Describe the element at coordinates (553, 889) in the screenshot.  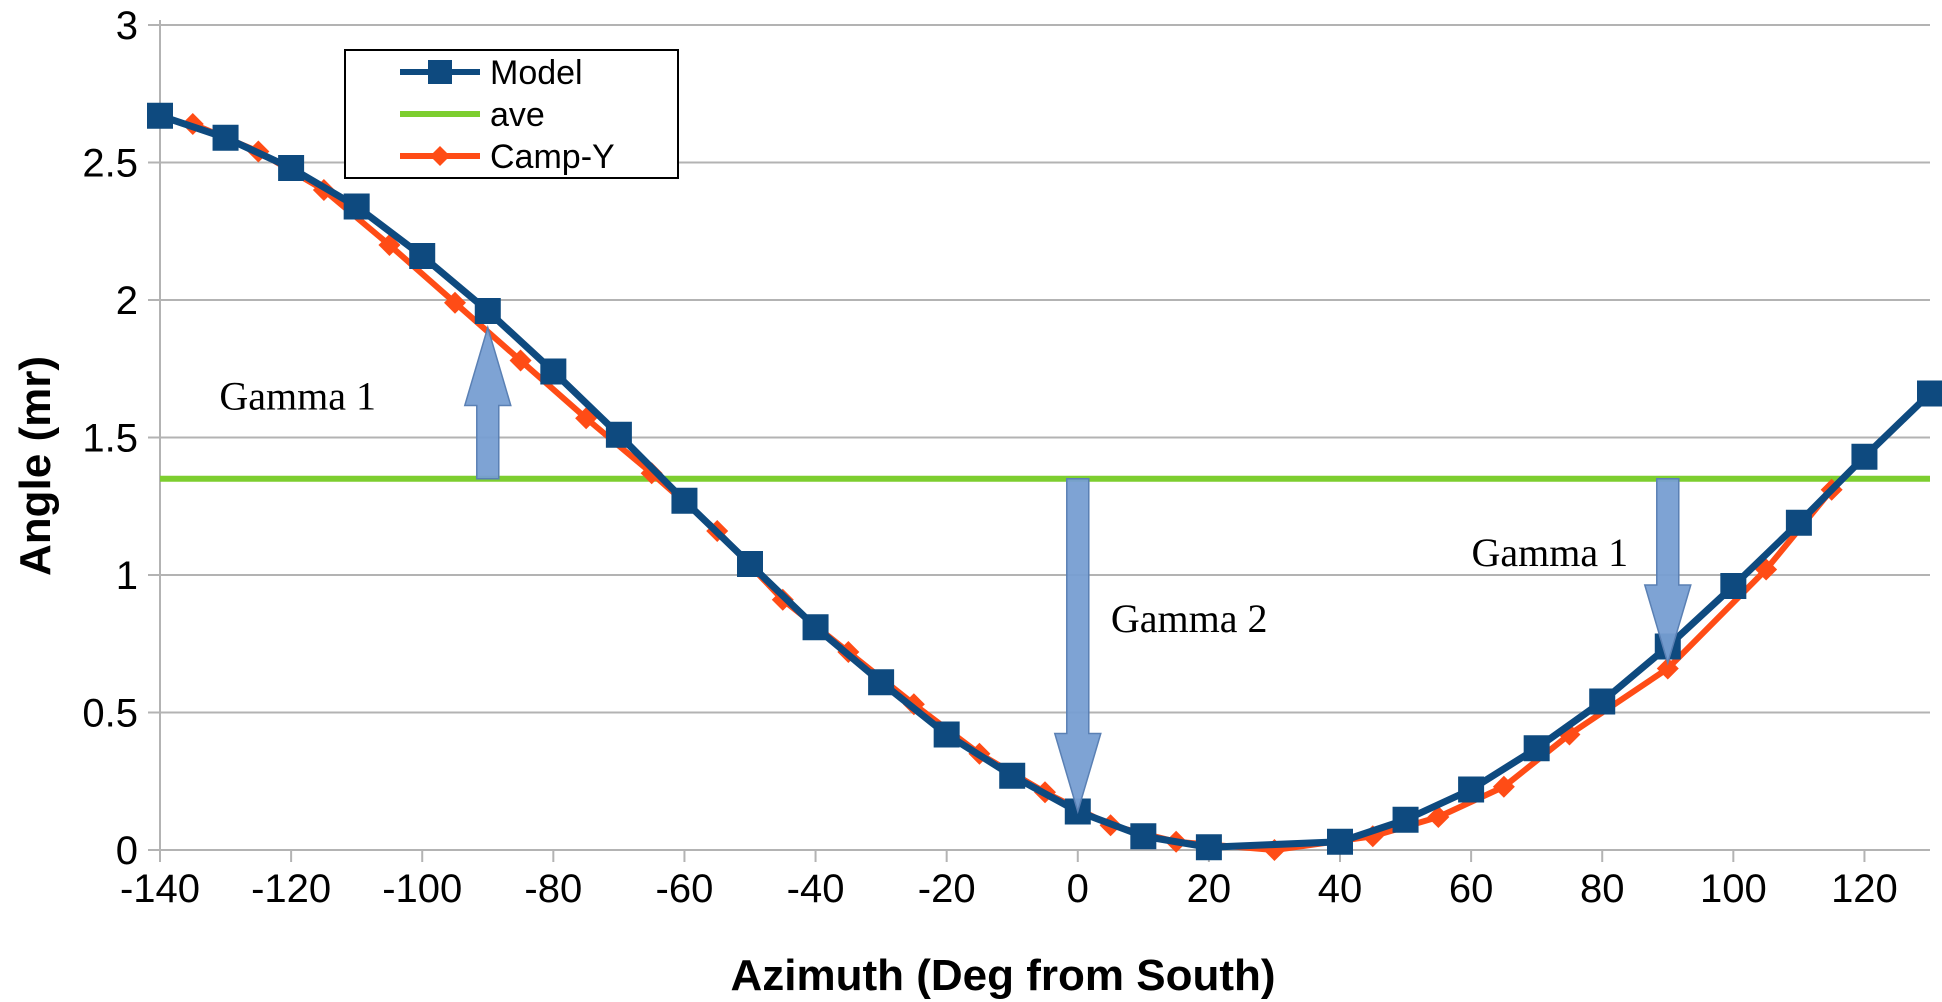
I see `x-tick-label: -80` at that location.